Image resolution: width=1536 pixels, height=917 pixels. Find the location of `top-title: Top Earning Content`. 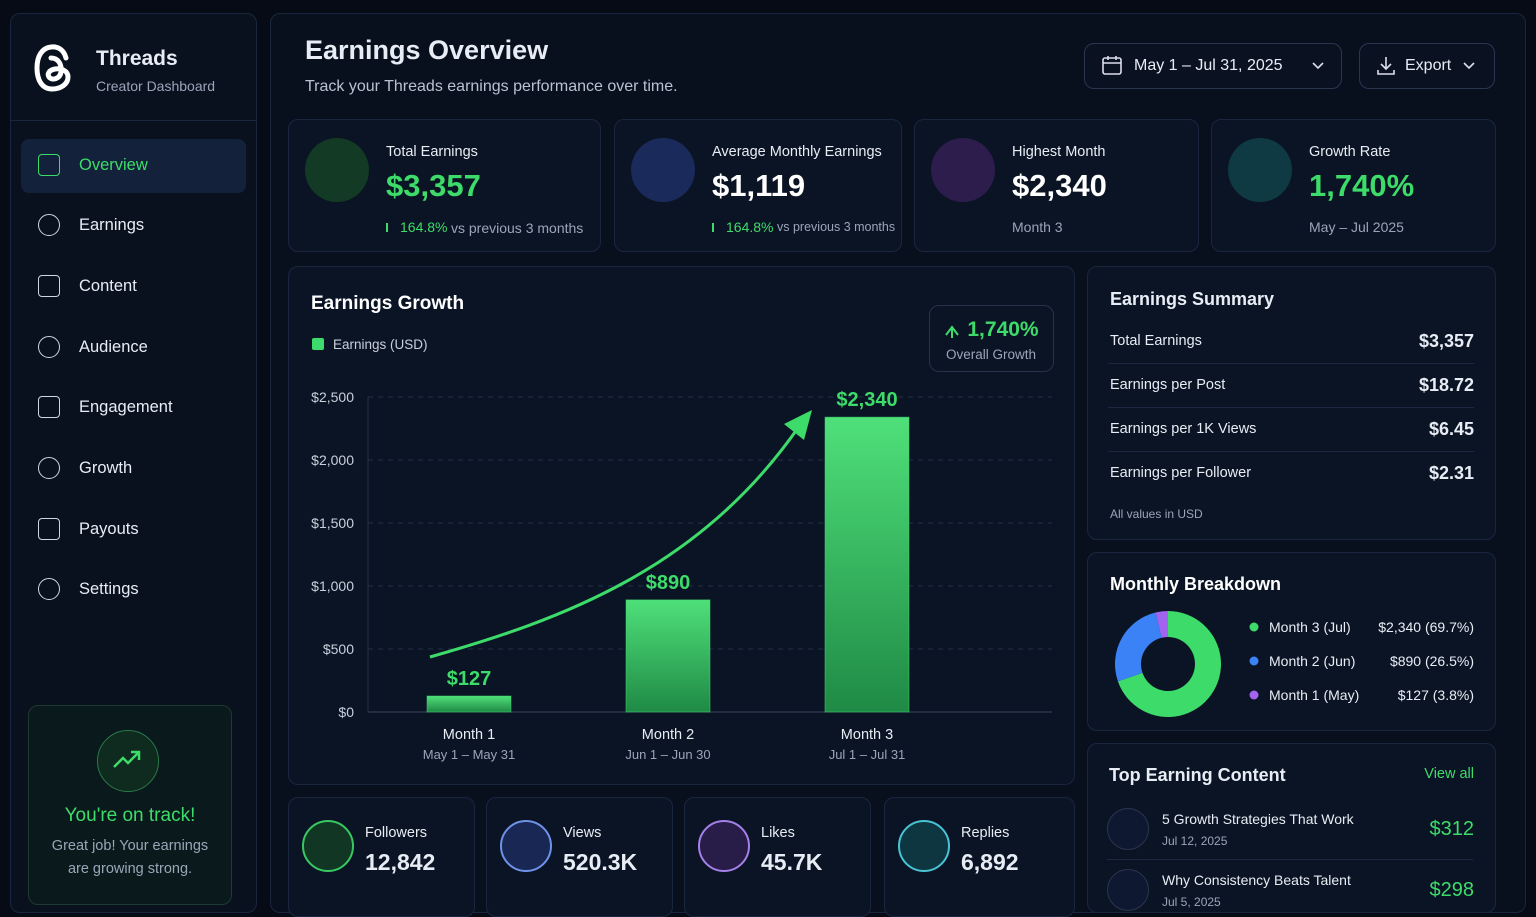

top-title: Top Earning Content is located at coordinates (1197, 775).